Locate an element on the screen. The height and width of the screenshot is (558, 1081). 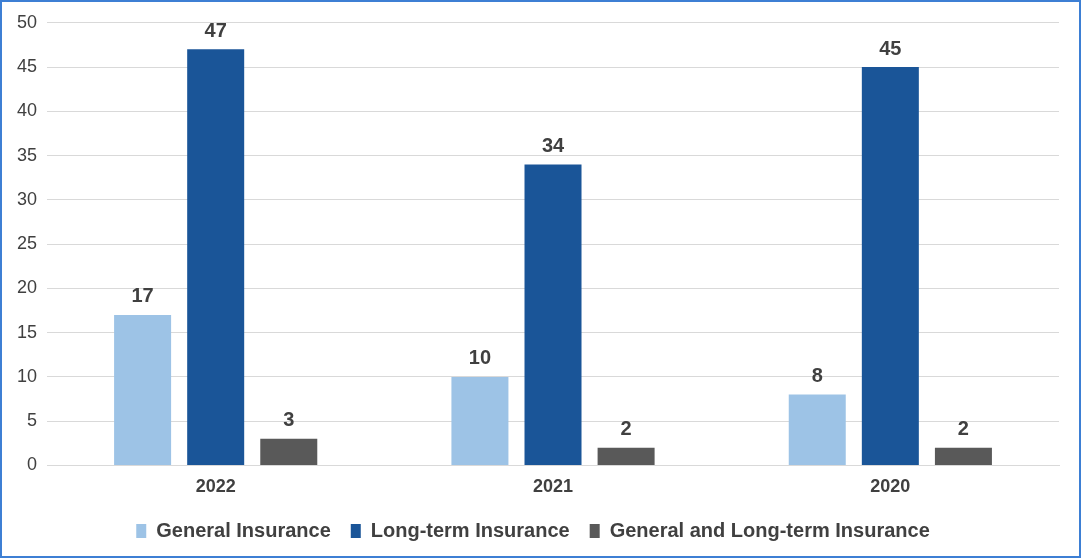
y-tick-label: 50 is located at coordinates (27, 21).